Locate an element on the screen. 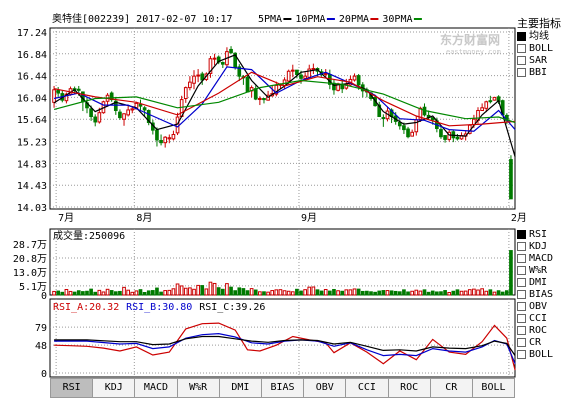 The image size is (566, 402). sub-indicator-bias: BIAS is located at coordinates (535, 295).